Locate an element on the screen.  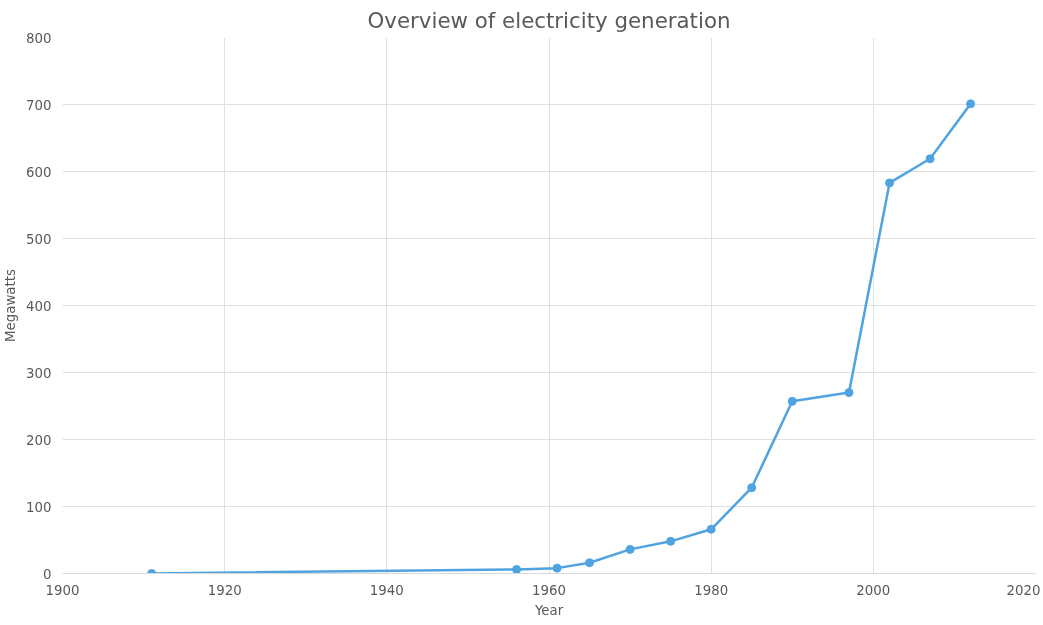
x-tick-label: 1940 is located at coordinates (386, 590).